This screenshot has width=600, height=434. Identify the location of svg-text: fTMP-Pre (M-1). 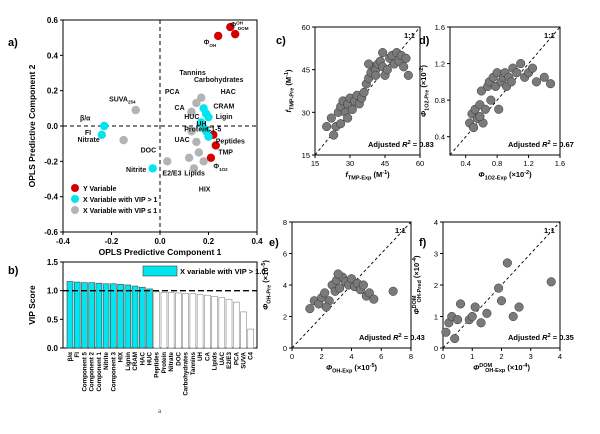
(290, 91).